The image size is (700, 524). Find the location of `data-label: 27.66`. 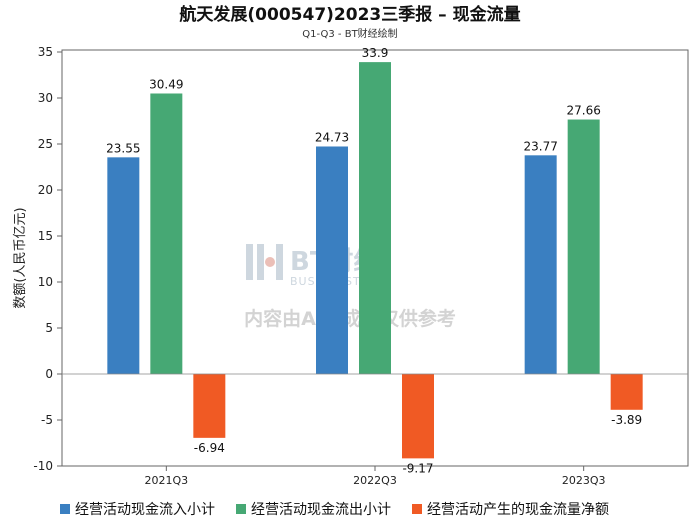

data-label: 27.66 is located at coordinates (583, 111).